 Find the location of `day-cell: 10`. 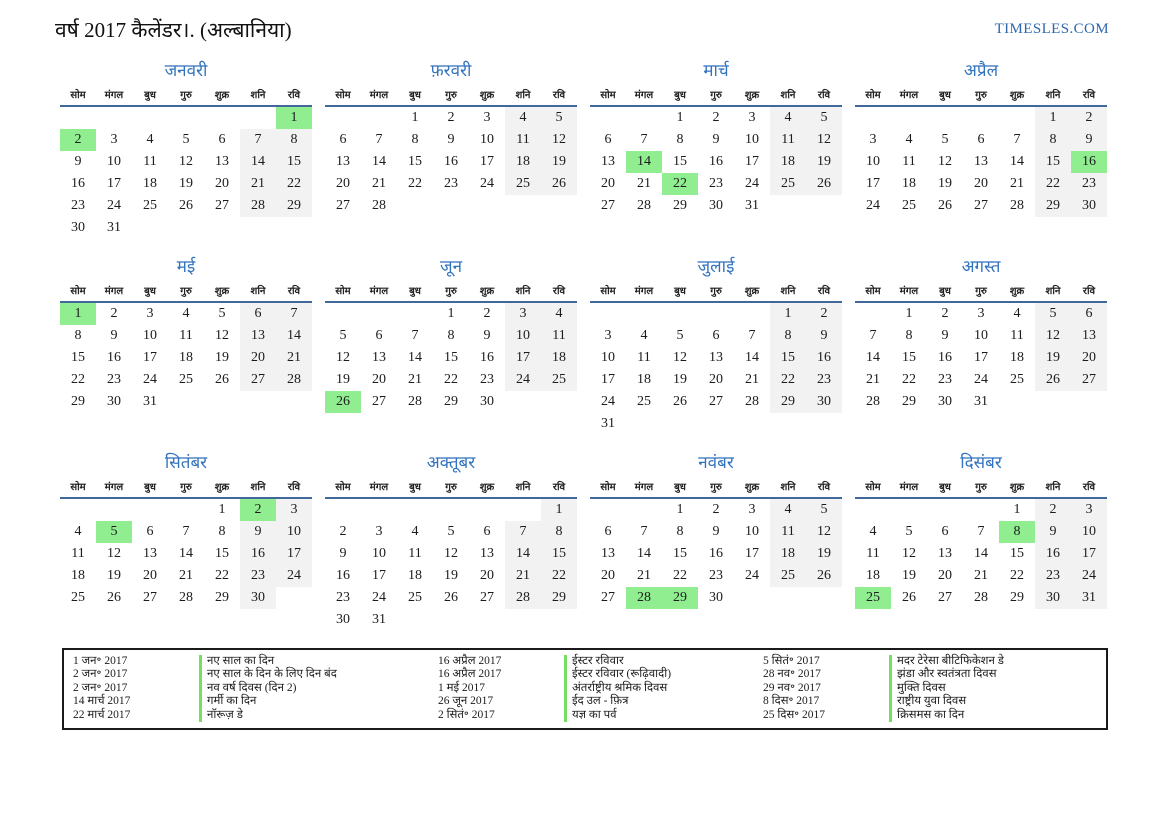

day-cell: 10 is located at coordinates (523, 336).